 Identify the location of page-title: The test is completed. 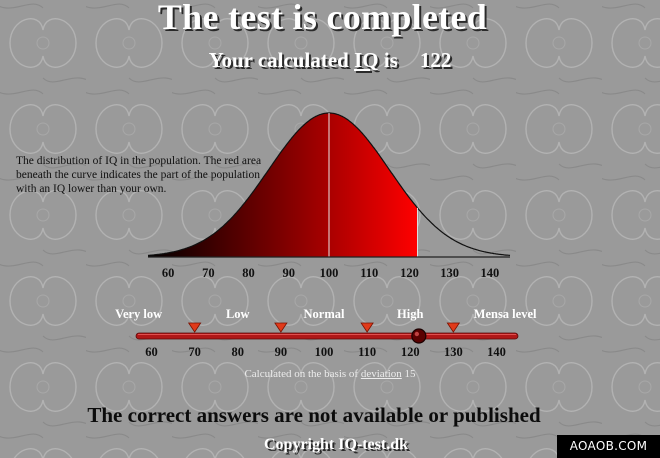
(322, 18).